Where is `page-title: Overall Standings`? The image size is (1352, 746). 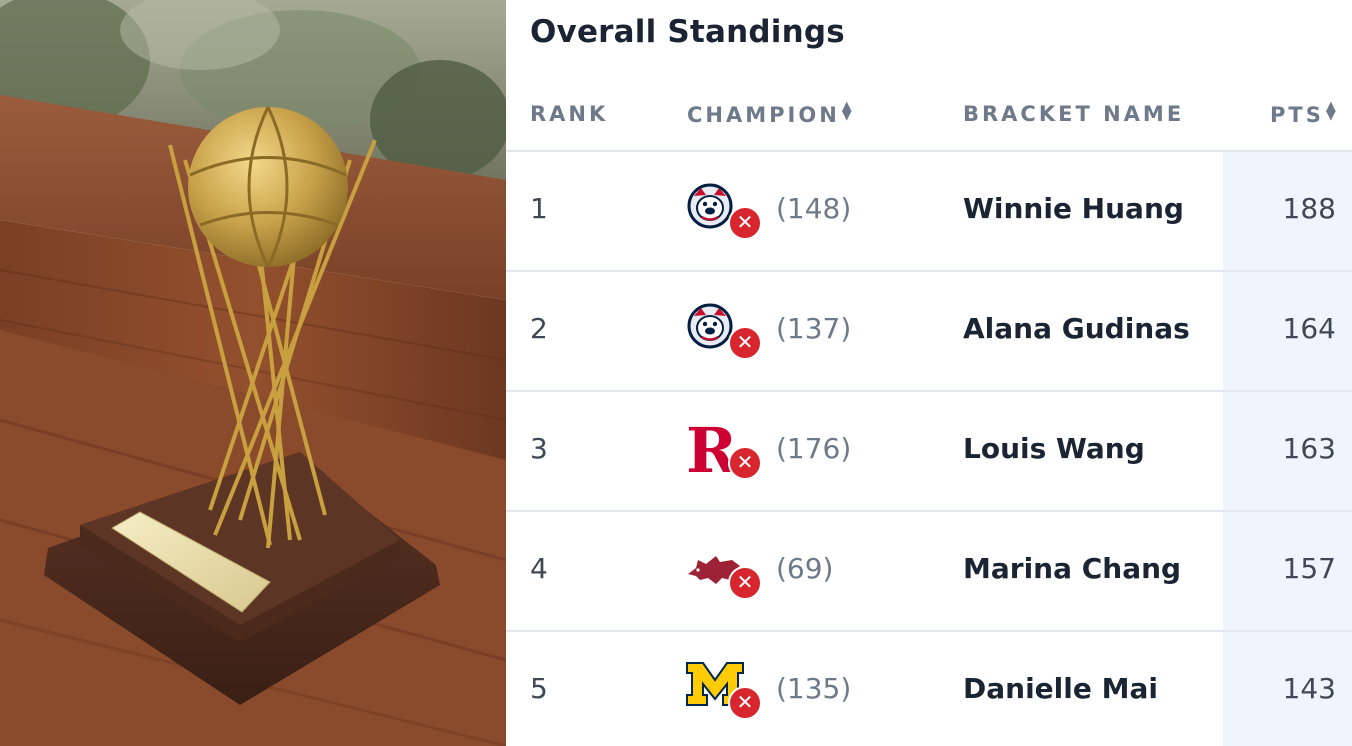 page-title: Overall Standings is located at coordinates (687, 32).